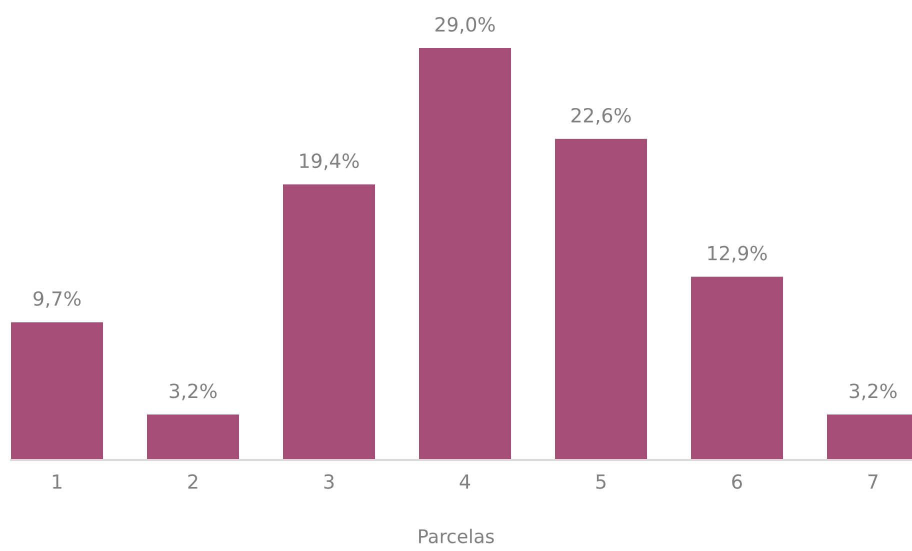 This screenshot has height=551, width=912. I want to click on x-tick-label: 2, so click(193, 481).